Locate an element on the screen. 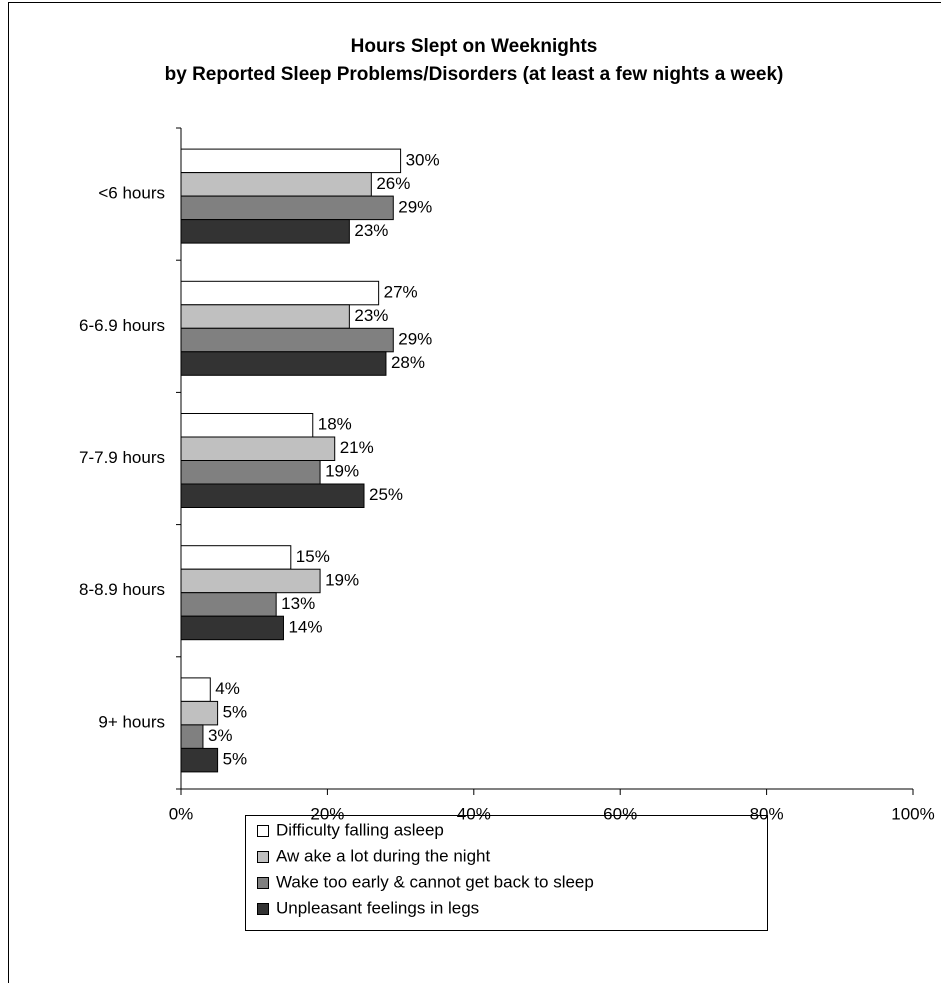  x-tick-label: 20% is located at coordinates (327, 813).